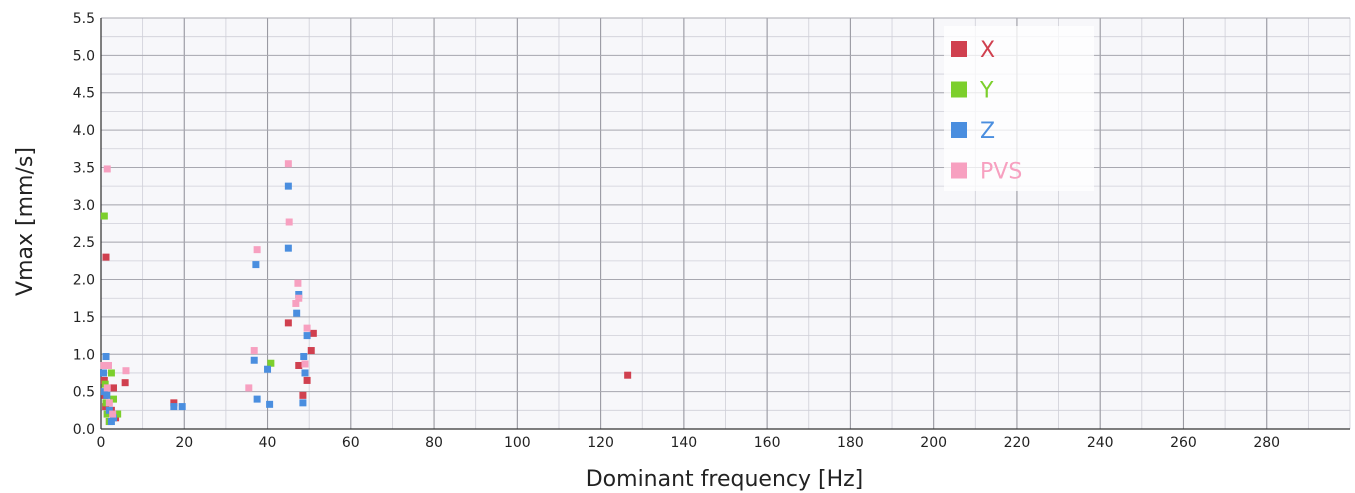  What do you see at coordinates (84, 430) in the screenshot?
I see `y-tick-label: 0.0` at bounding box center [84, 430].